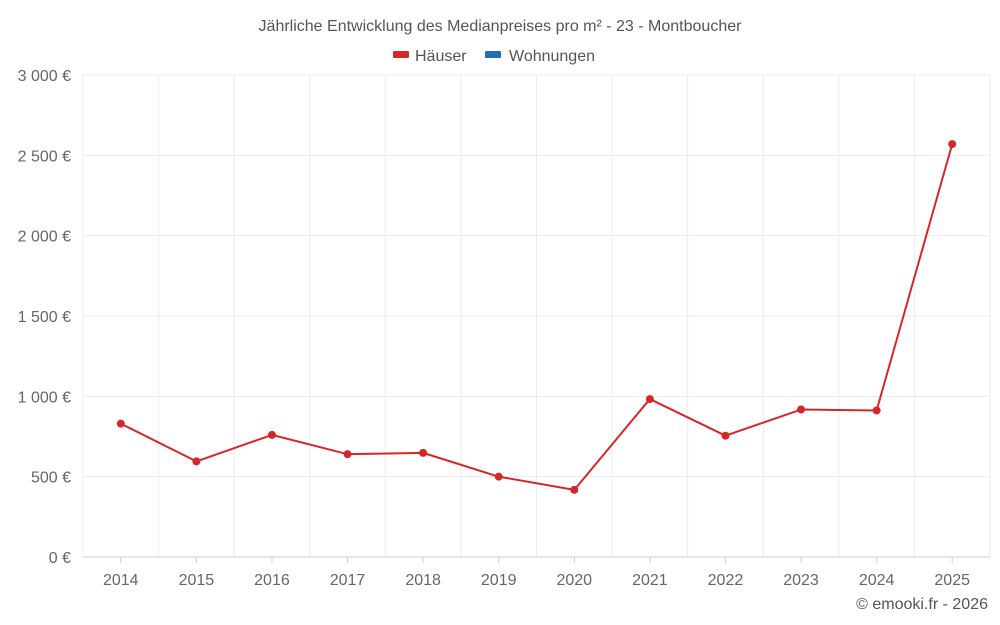  Describe the element at coordinates (499, 580) in the screenshot. I see `x-tick-label: 2019` at that location.